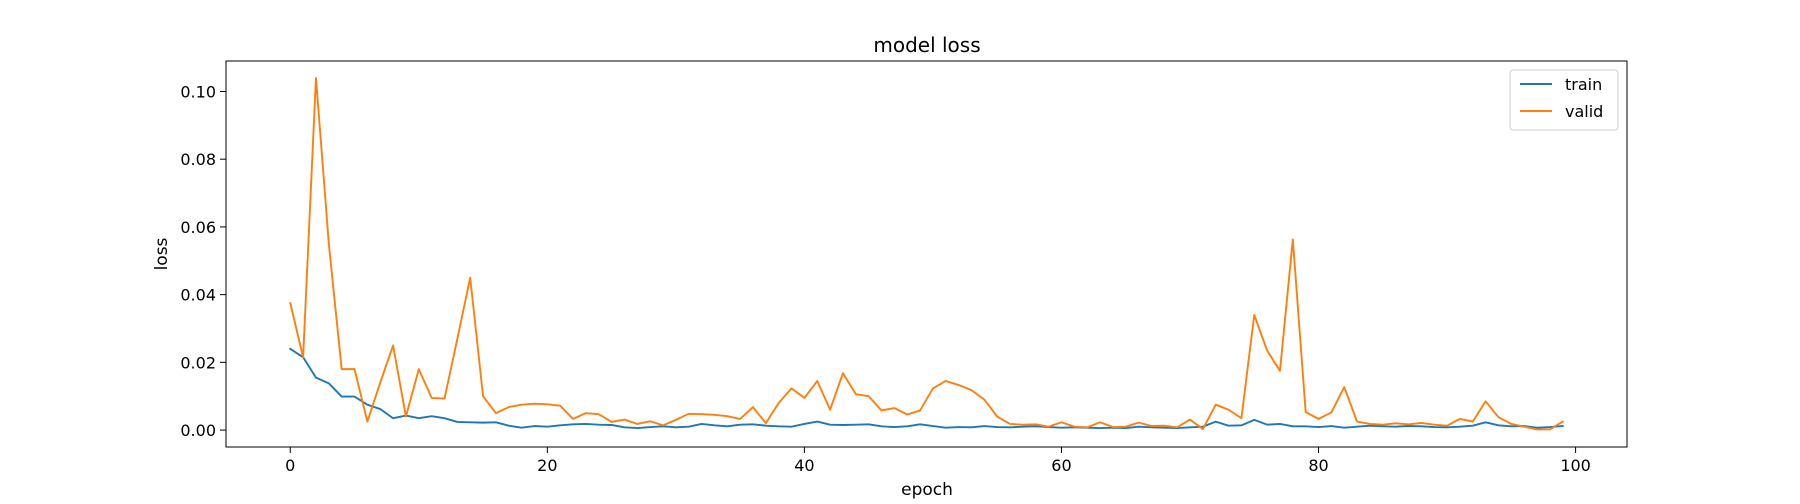 The width and height of the screenshot is (1800, 504). I want to click on x-tick-label: 60, so click(1061, 465).